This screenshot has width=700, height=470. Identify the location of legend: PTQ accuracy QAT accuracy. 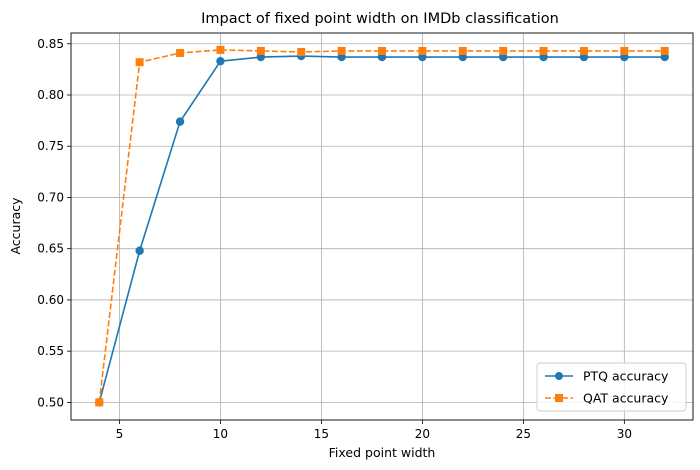
(611, 387).